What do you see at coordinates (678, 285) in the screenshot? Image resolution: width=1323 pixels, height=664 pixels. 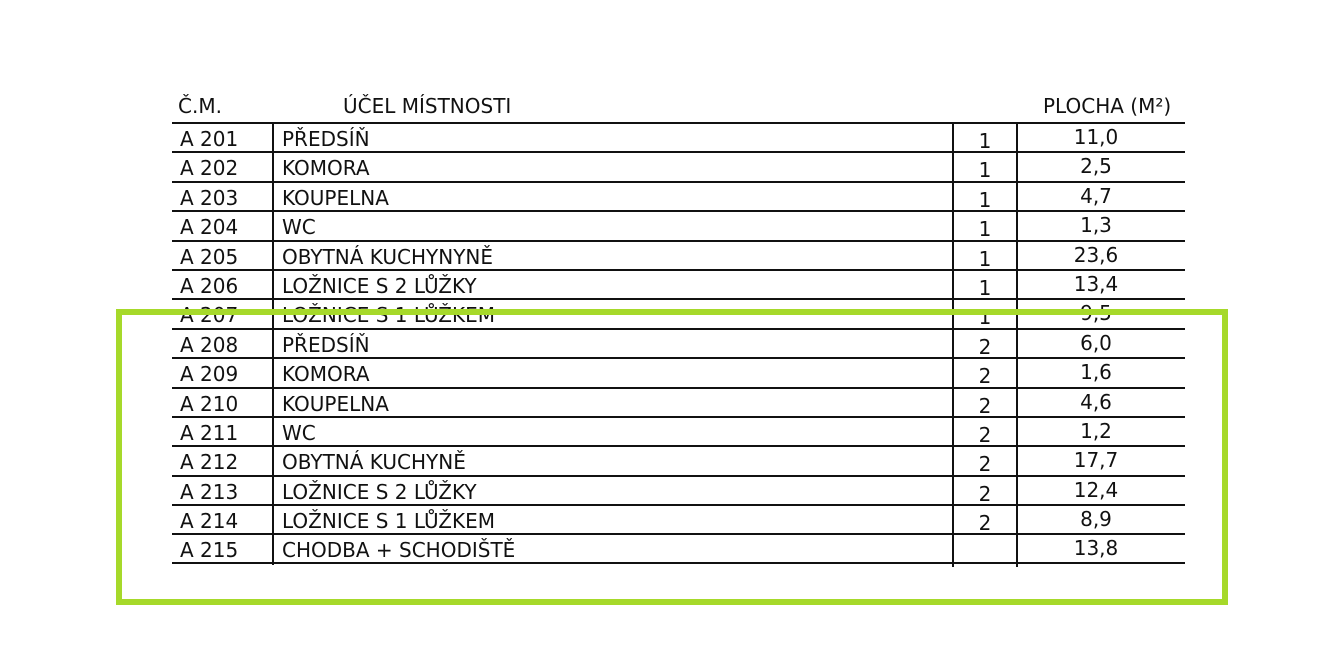 I see `table-row: A 206 LOŽNICE S 2 LŮŽKY 1 13,4` at bounding box center [678, 285].